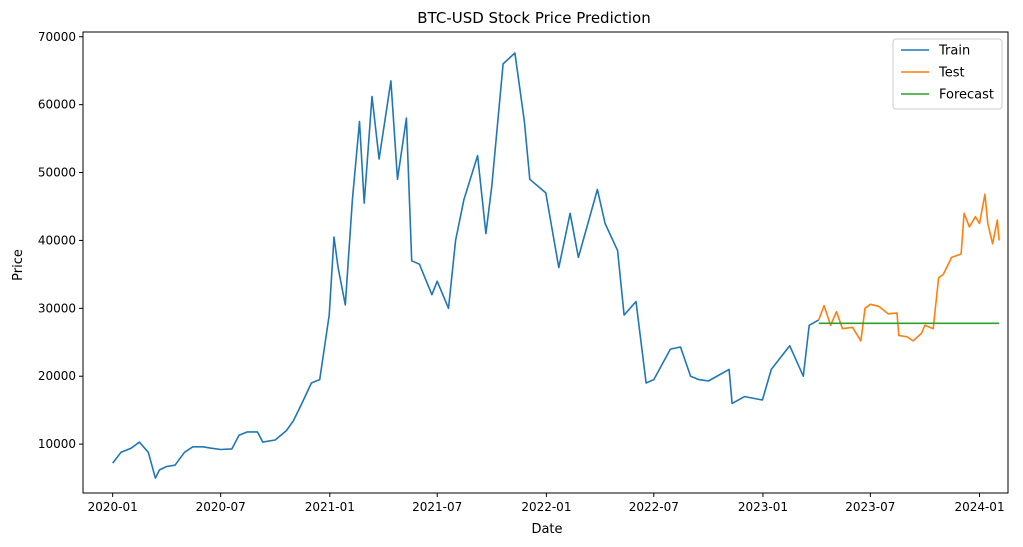  I want to click on x-axis-label: Date, so click(546, 529).